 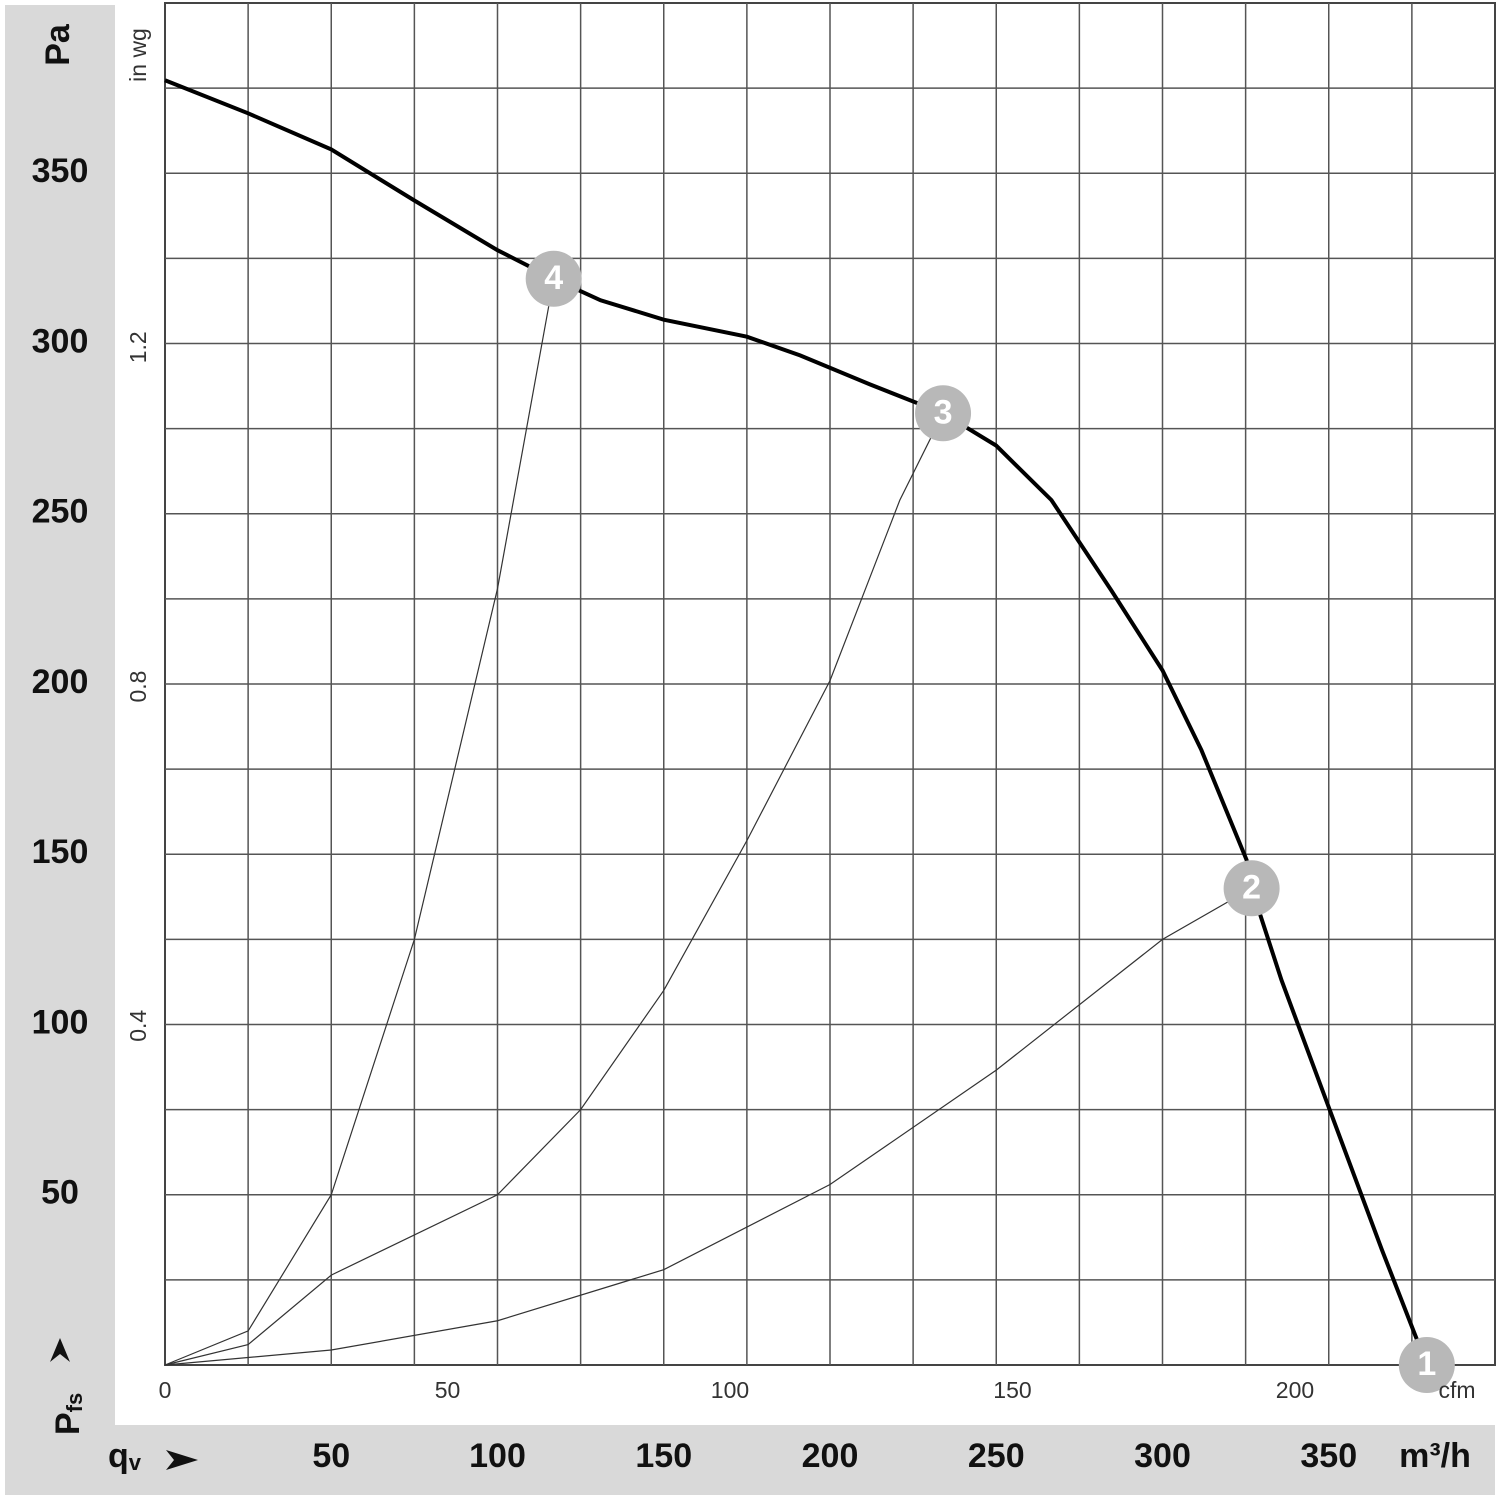 I want to click on y-tick-label: 100, so click(x=60, y=1022).